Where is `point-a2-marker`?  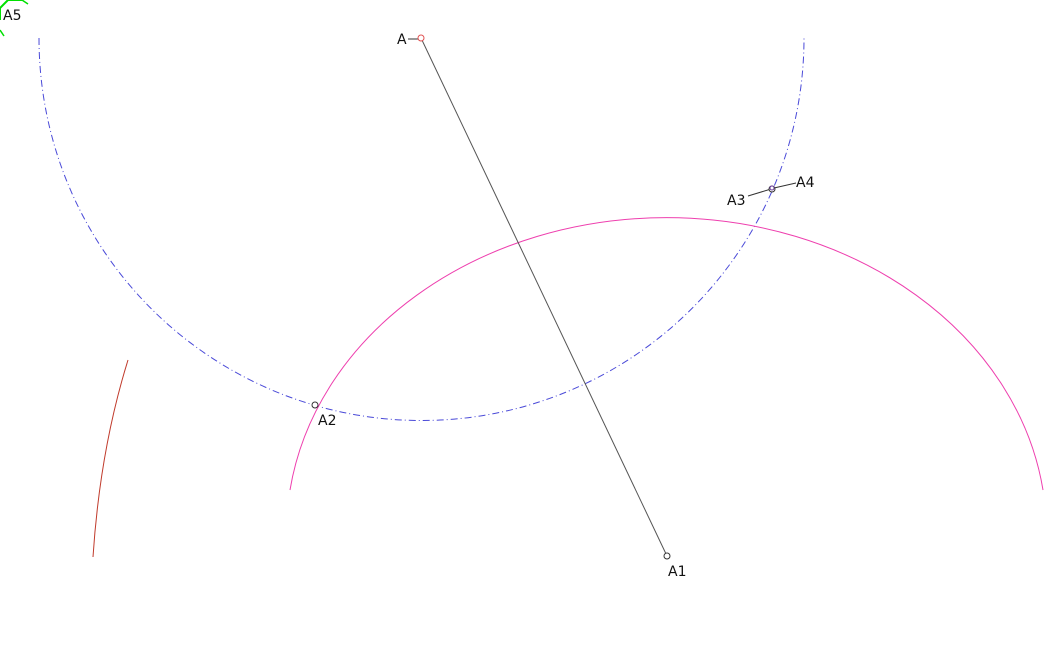
point-a2-marker is located at coordinates (315, 405).